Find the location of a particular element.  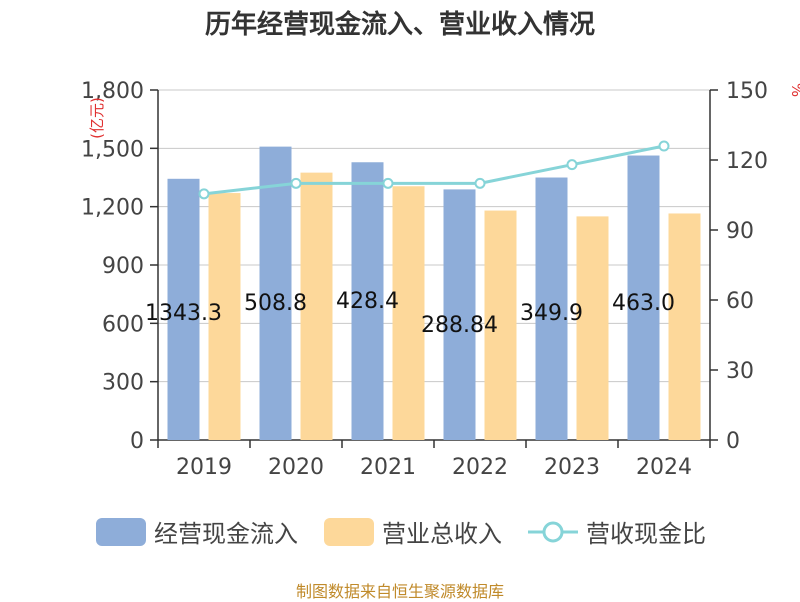

y-left-tick-label: 1,500 is located at coordinates (112, 149).